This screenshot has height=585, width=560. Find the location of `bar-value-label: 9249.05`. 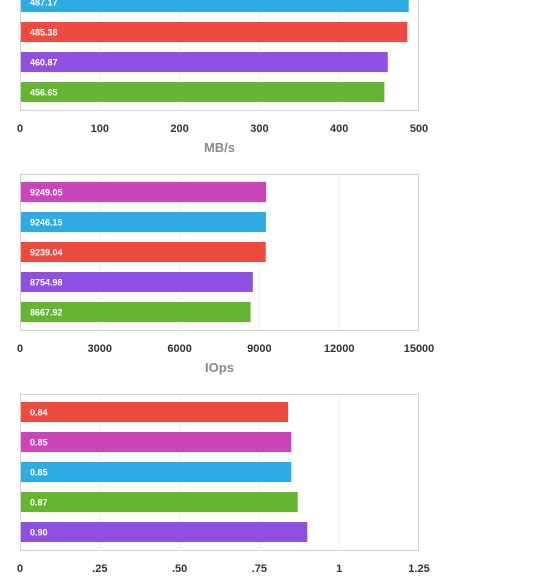

bar-value-label: 9249.05 is located at coordinates (46, 193).